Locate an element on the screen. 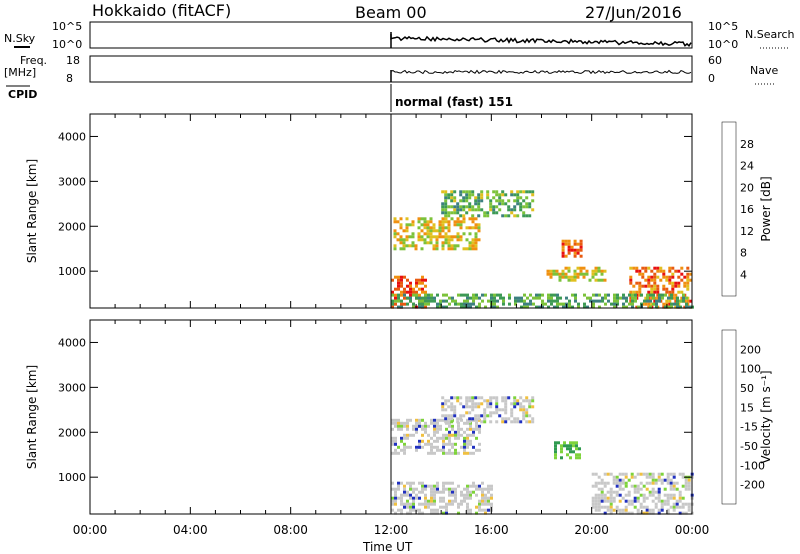 The height and width of the screenshot is (554, 800). freq-panel: Freq. [MHz] 18 8 60 0 Nave is located at coordinates (391, 69).